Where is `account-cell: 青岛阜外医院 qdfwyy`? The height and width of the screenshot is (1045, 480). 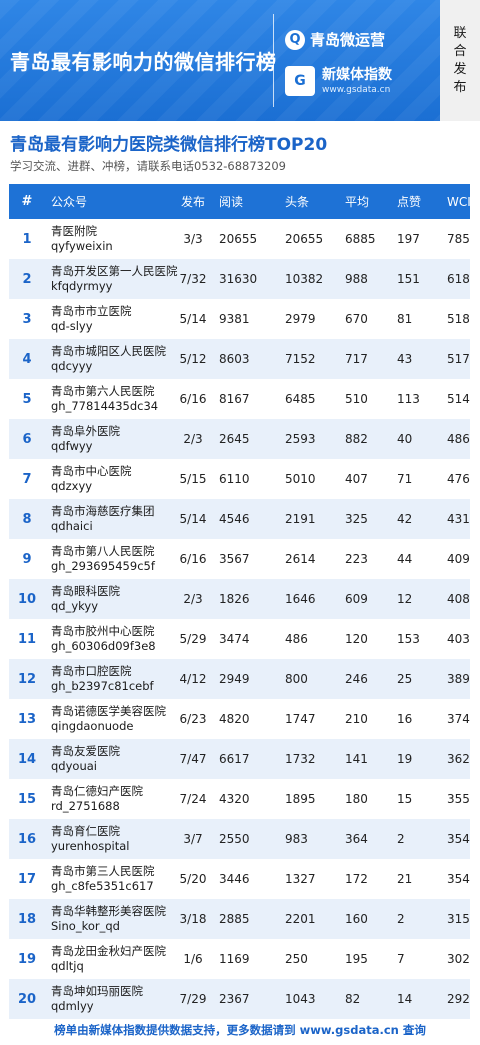
account-cell: 青岛阜外医院 qdfwyy is located at coordinates (108, 439).